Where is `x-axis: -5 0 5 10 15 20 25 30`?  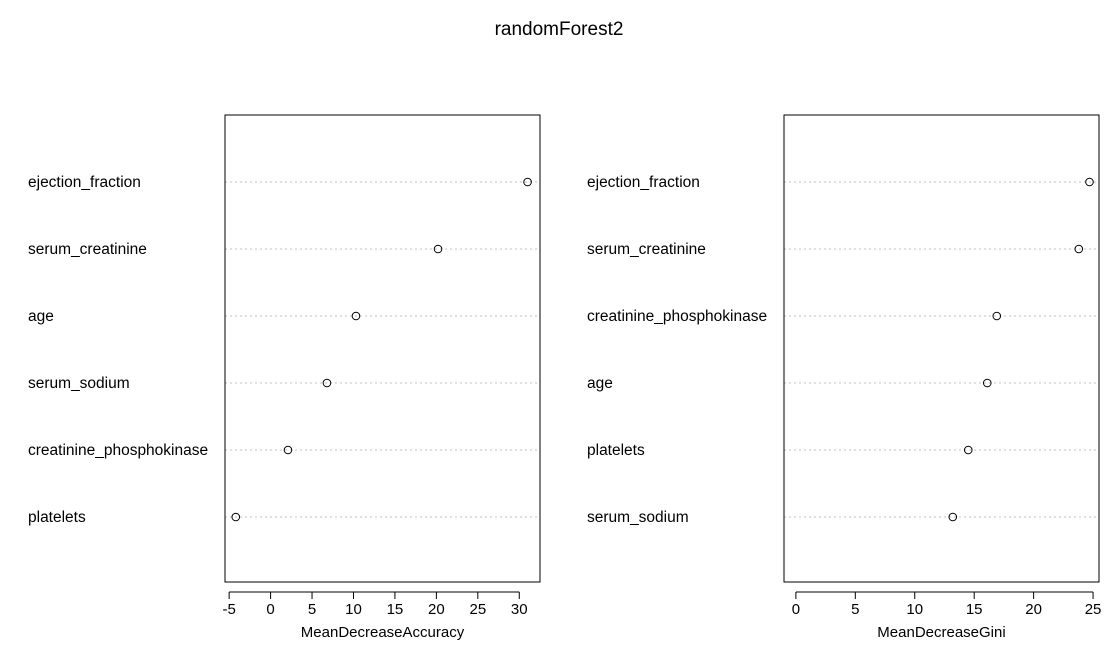 x-axis: -5 0 5 10 15 20 25 30 is located at coordinates (375, 604).